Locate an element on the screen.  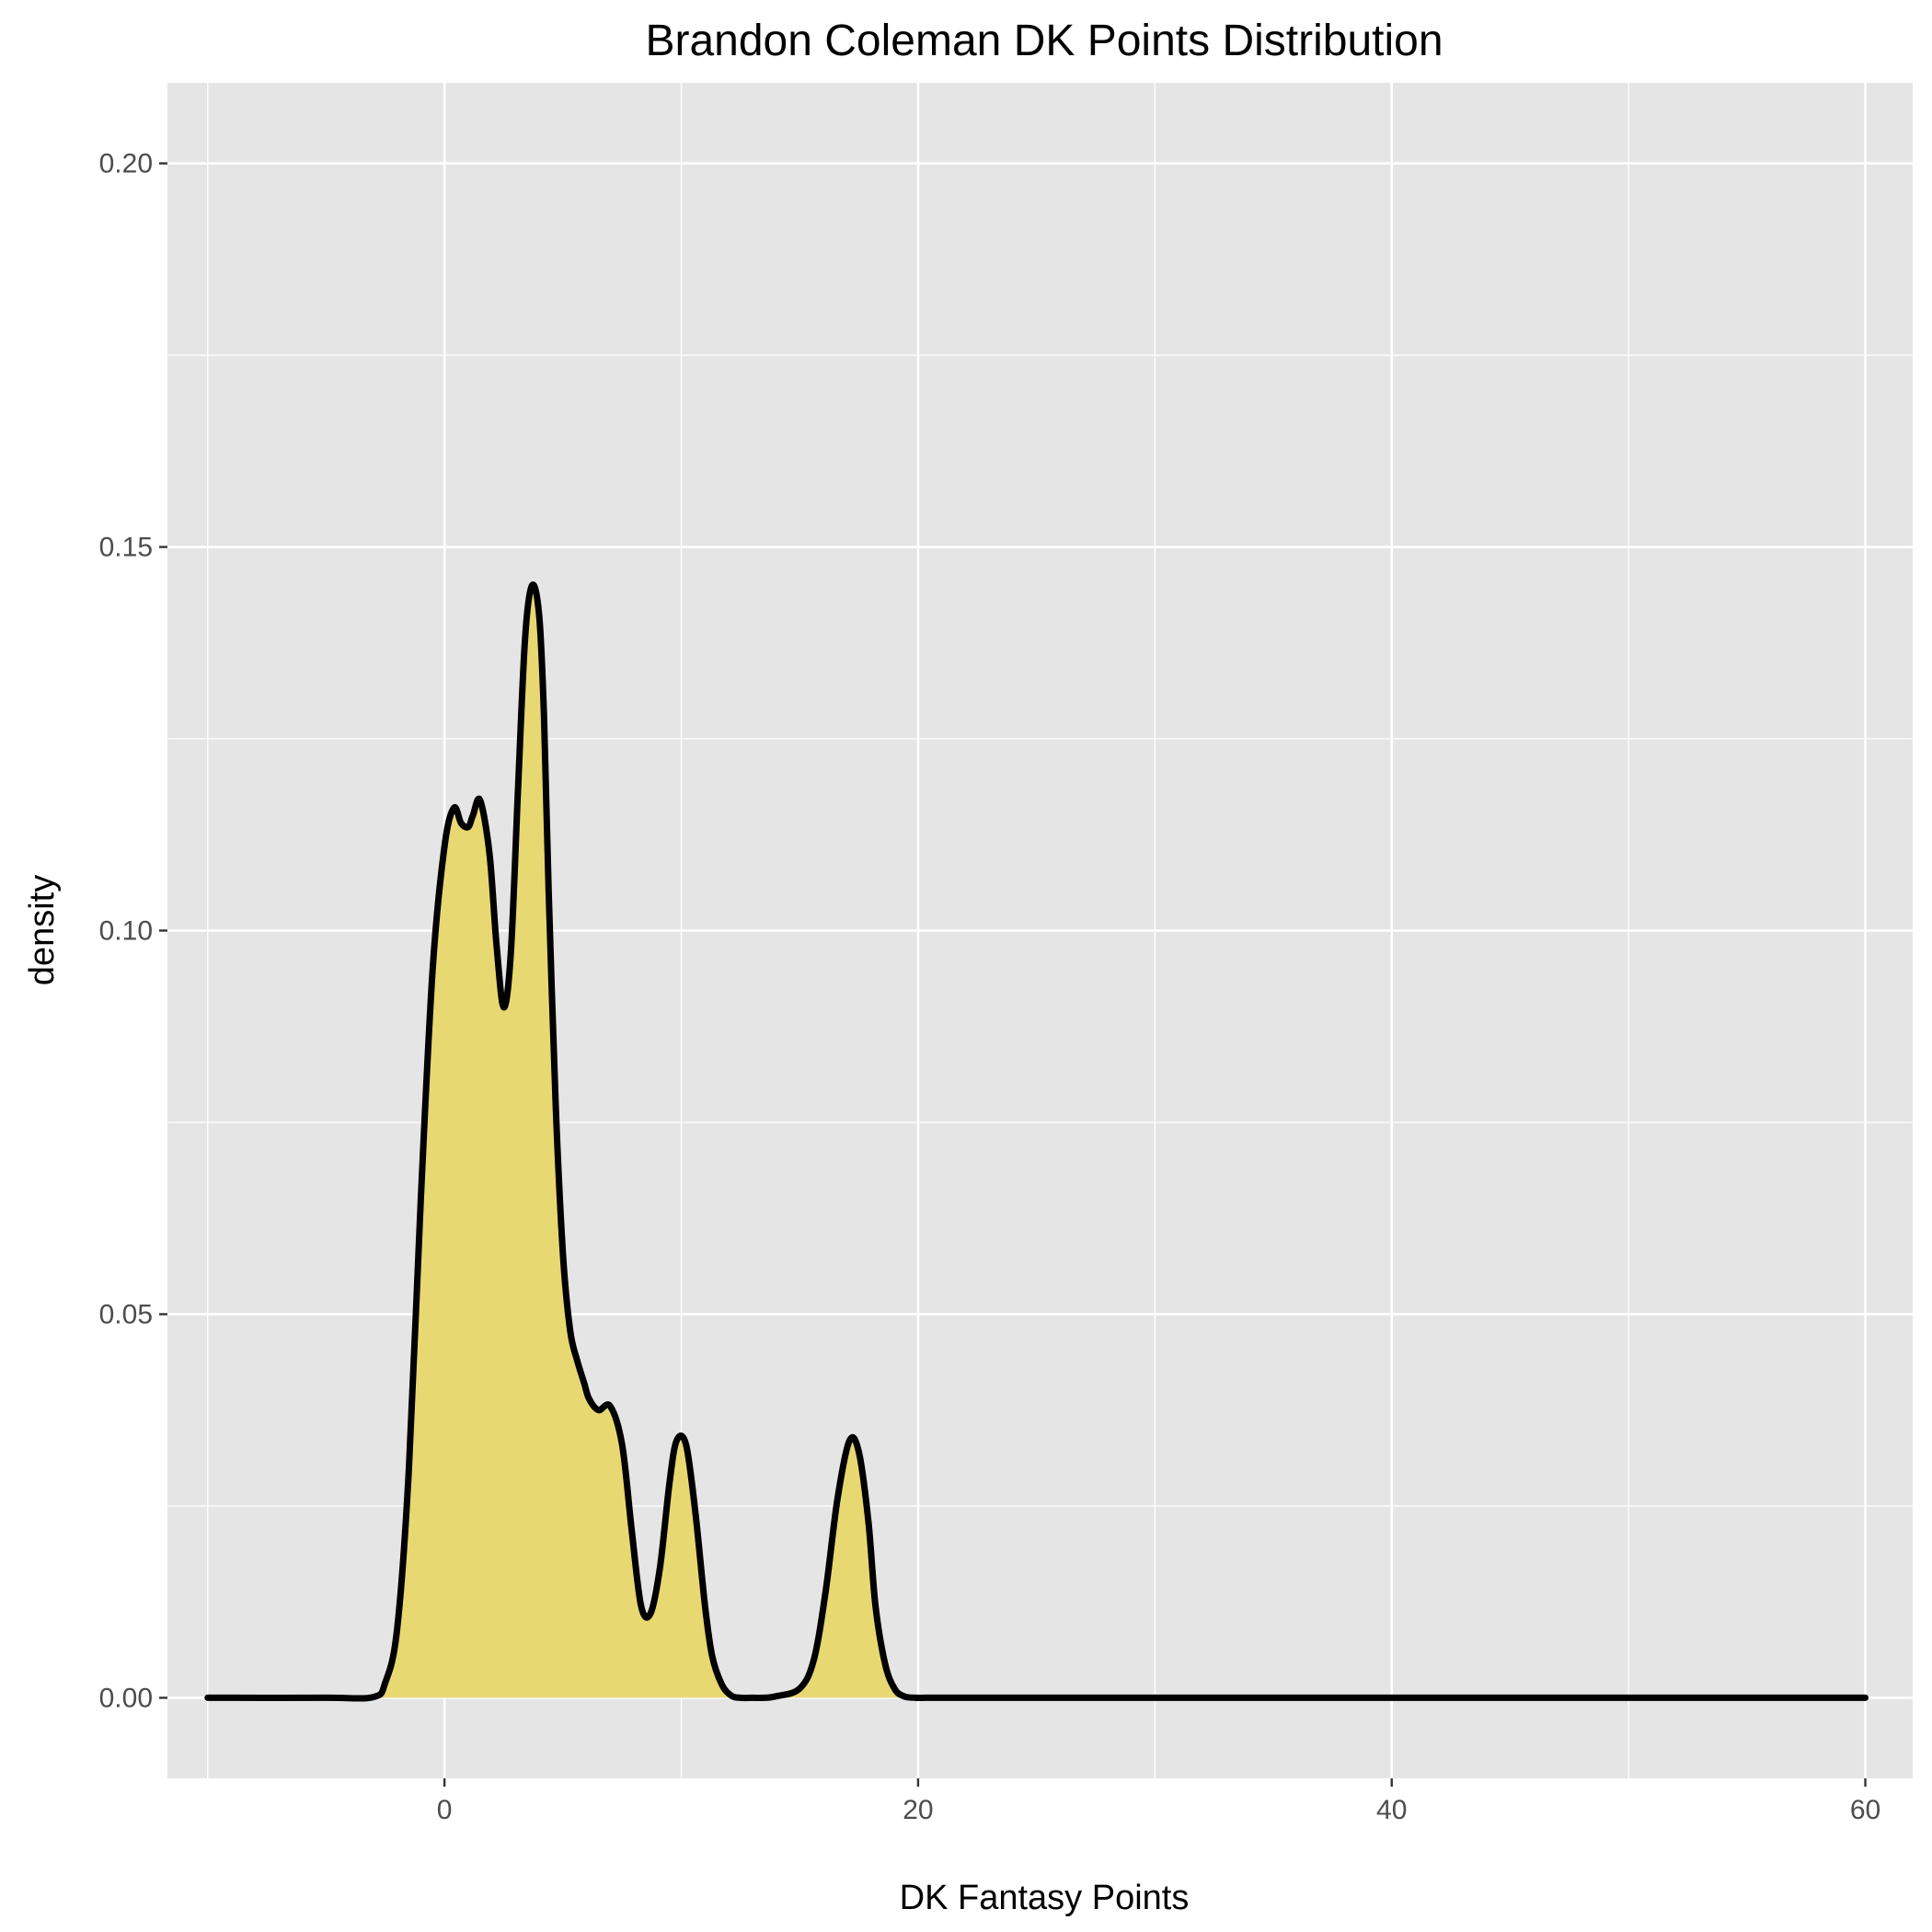
x-tick-label: 40 is located at coordinates (1391, 1810).